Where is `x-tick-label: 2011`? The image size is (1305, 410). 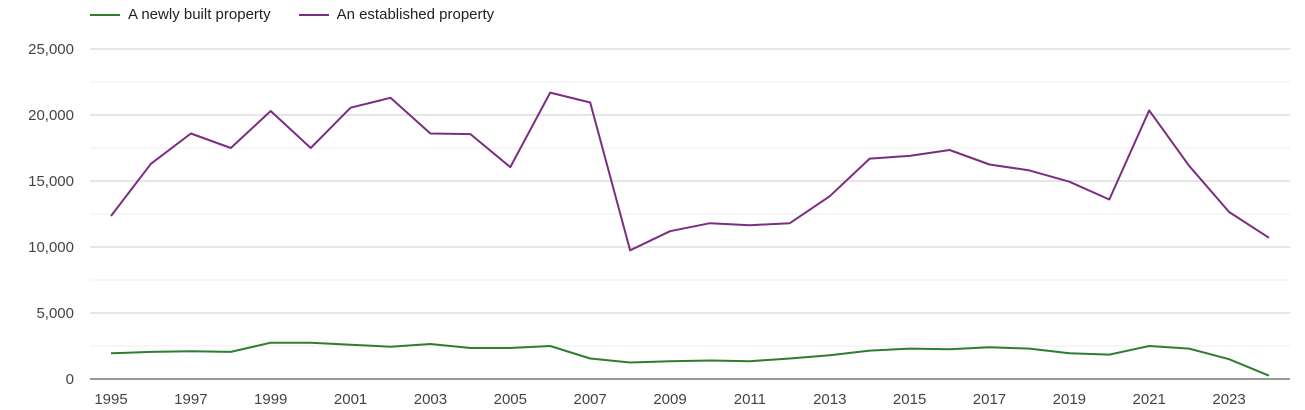 x-tick-label: 2011 is located at coordinates (750, 399).